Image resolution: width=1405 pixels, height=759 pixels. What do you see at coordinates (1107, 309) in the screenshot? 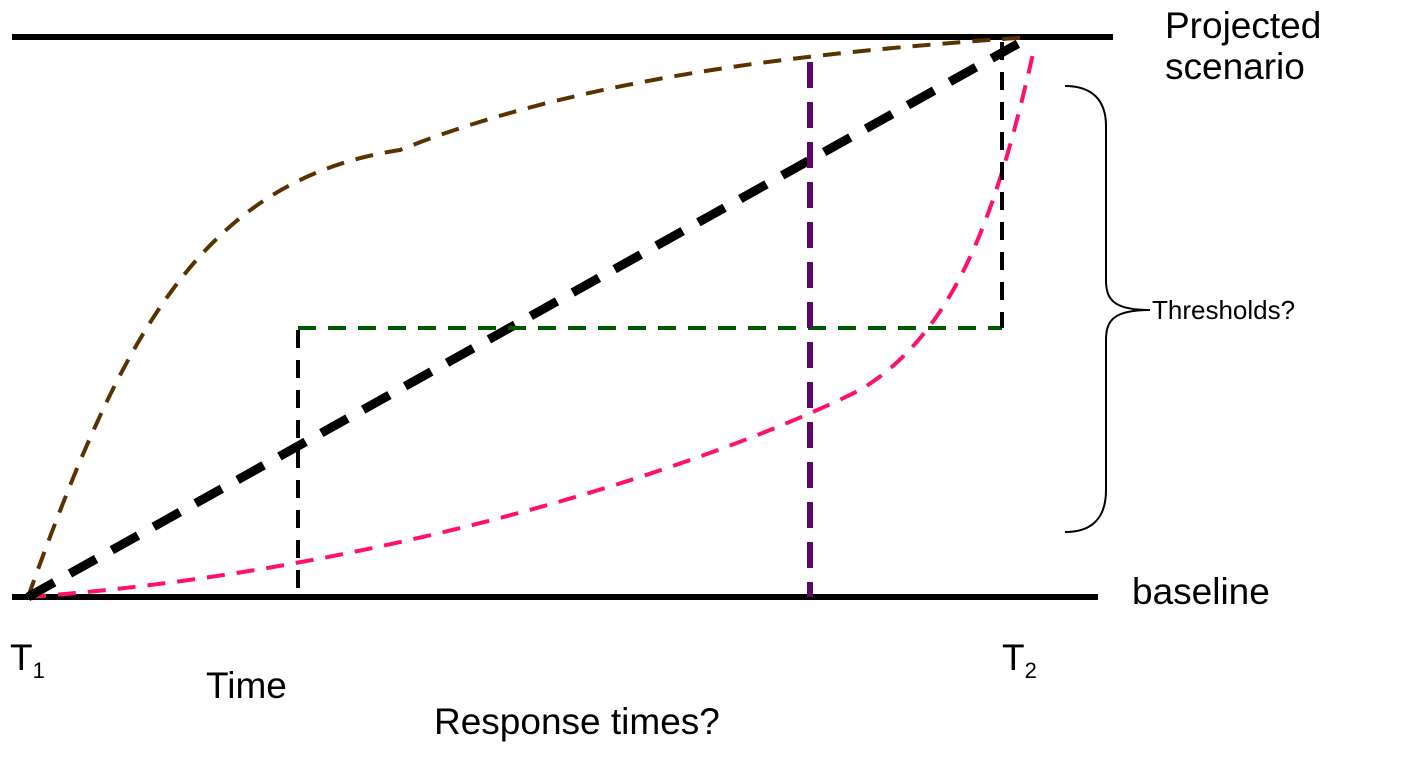
I see `right-curly-brace-icon` at bounding box center [1107, 309].